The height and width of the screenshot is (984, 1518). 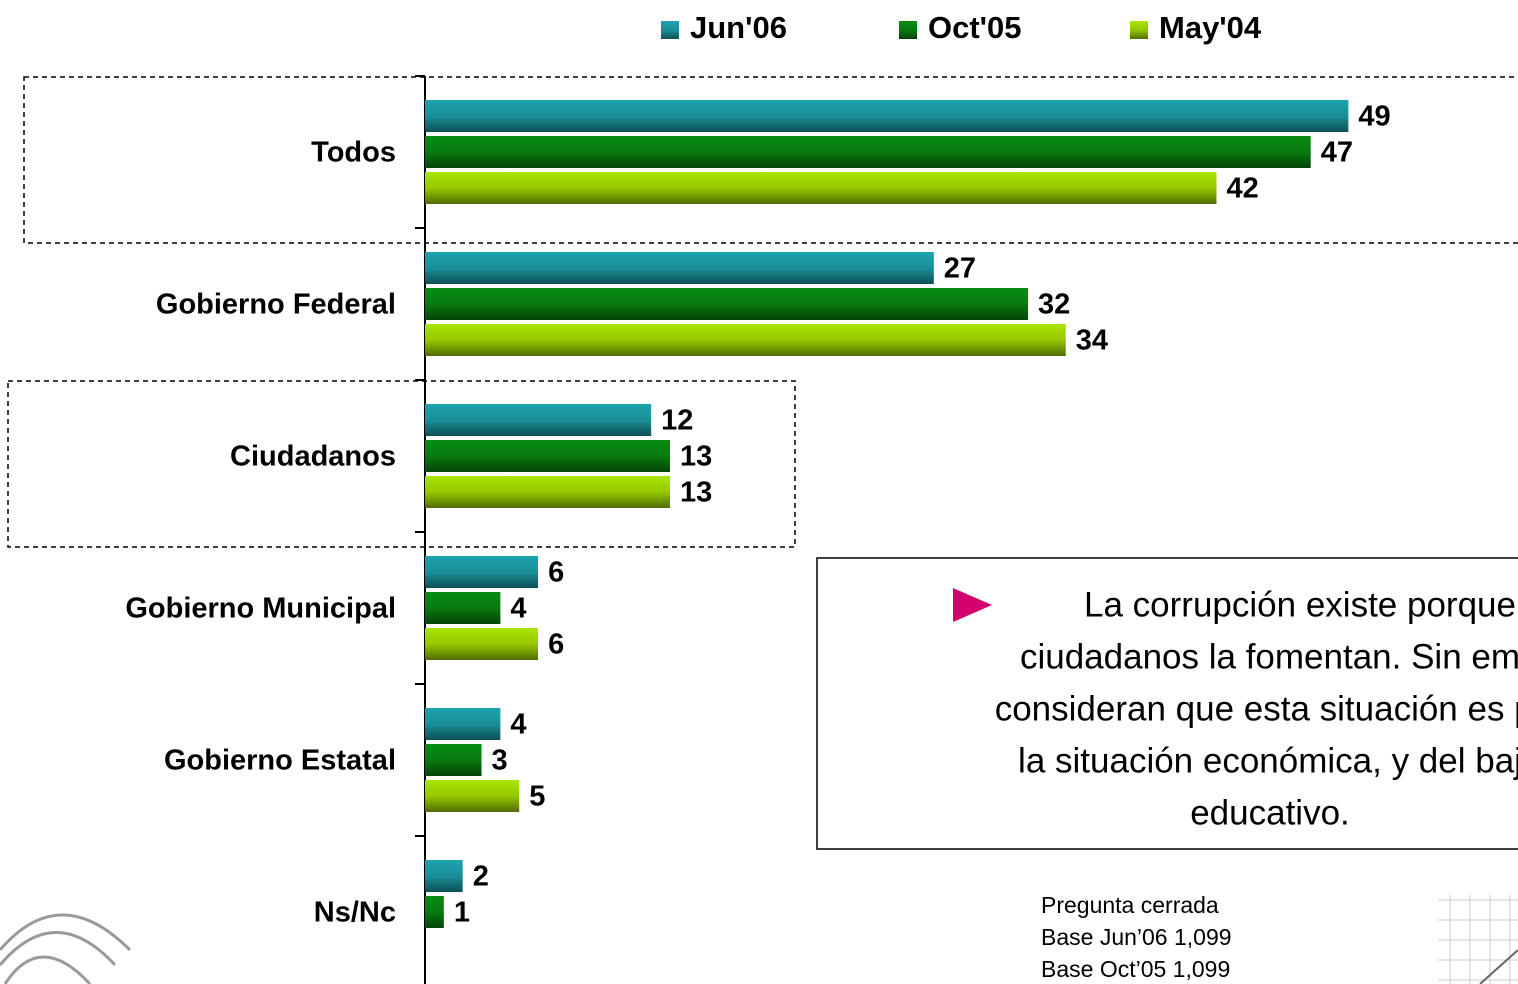 What do you see at coordinates (975, 27) in the screenshot?
I see `legend-label: Oct'05` at bounding box center [975, 27].